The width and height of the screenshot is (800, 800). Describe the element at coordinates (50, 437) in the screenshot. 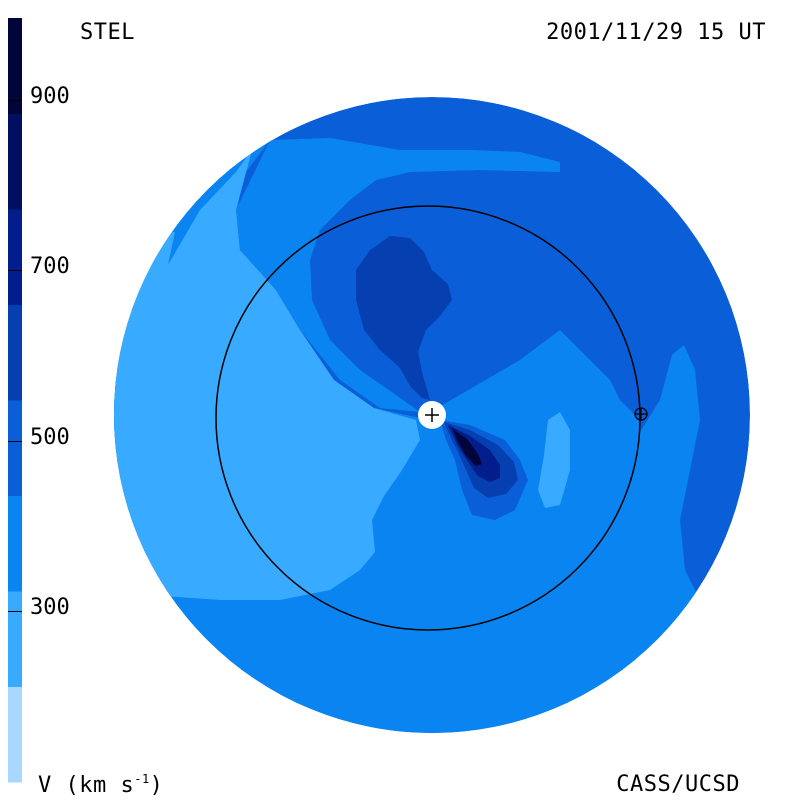

I see `colorbar-label-500: 500` at that location.